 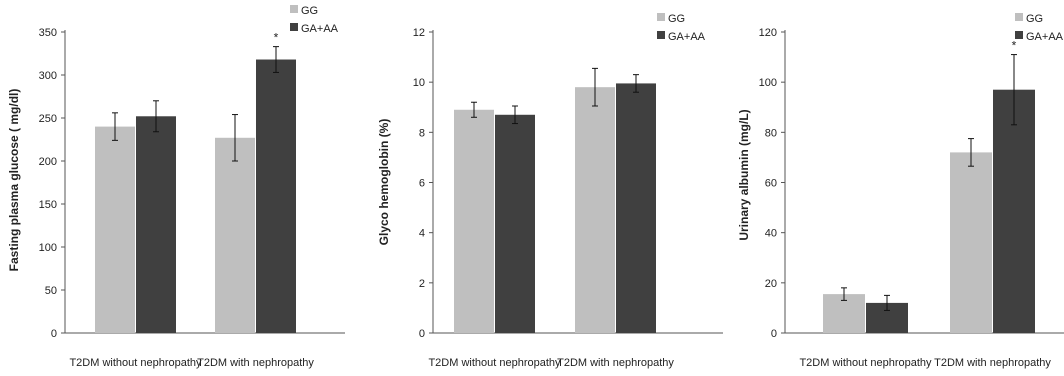 I want to click on y-tick-label: 50, so click(x=51, y=291).